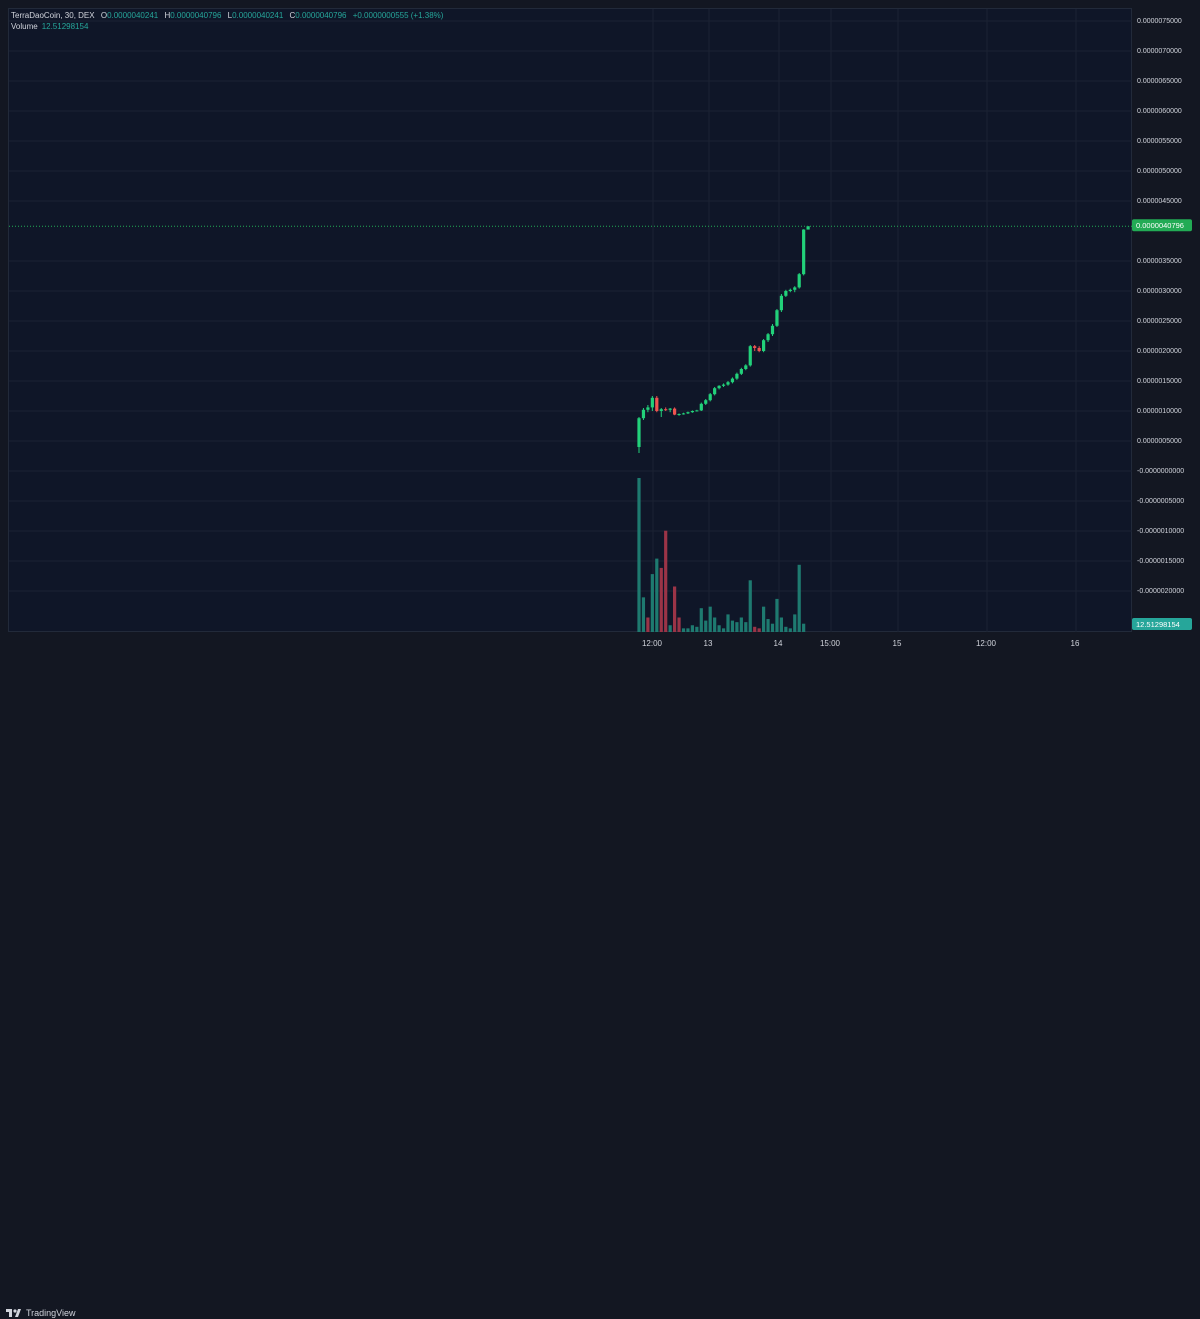 This screenshot has height=1319, width=1200. I want to click on price-tick-label: 0.0000025000, so click(1159, 321).